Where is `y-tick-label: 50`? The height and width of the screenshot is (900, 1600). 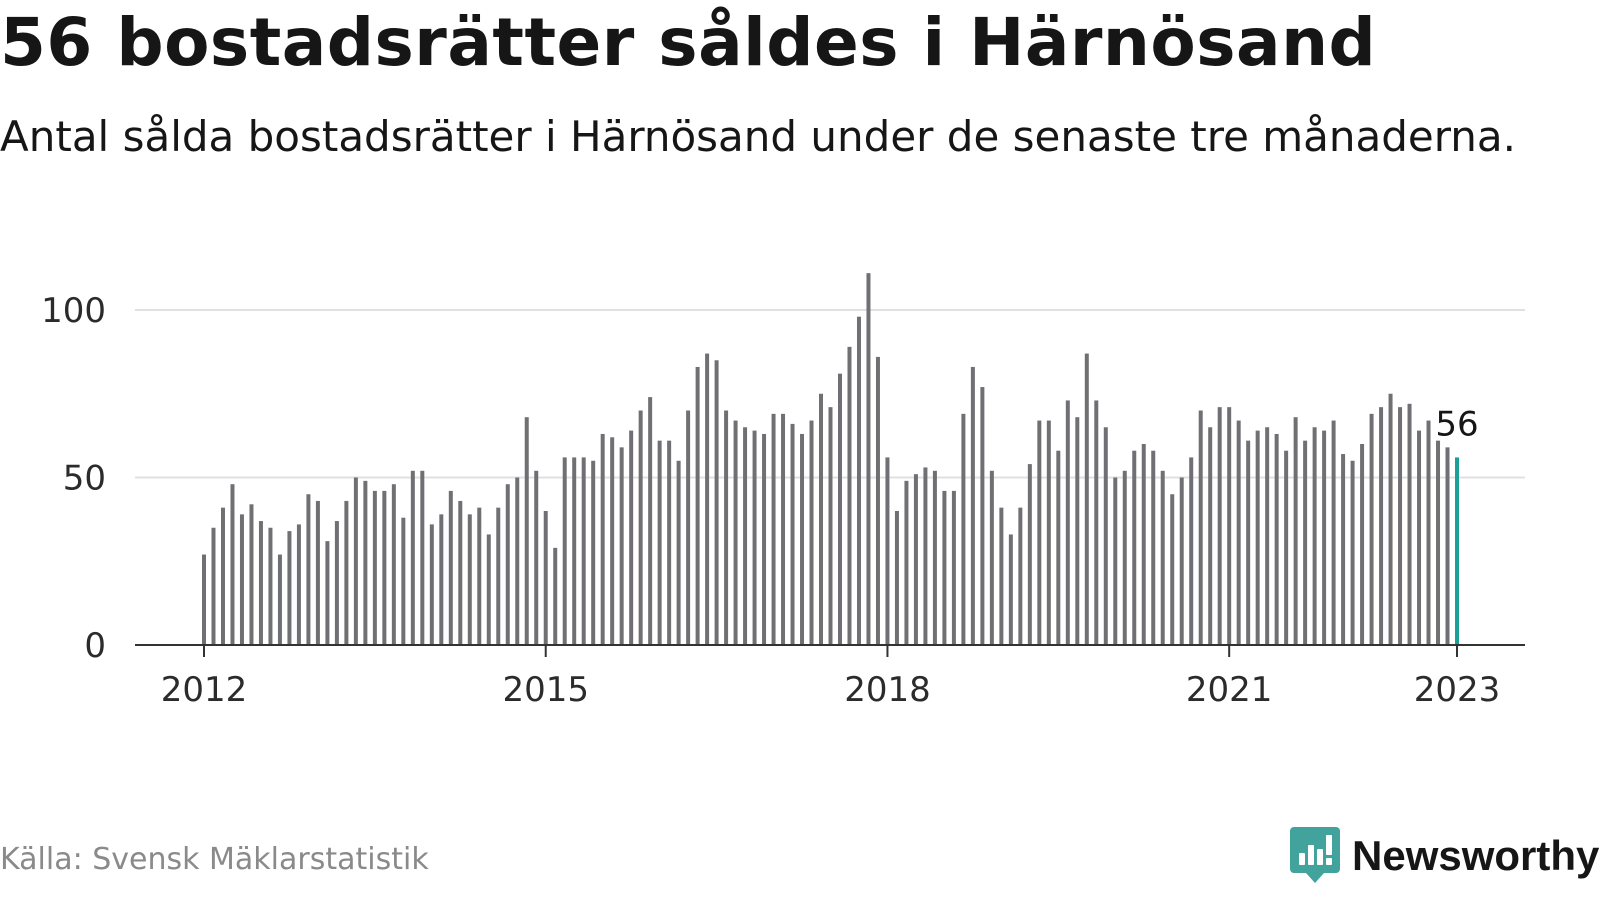
y-tick-label: 50 is located at coordinates (84, 479).